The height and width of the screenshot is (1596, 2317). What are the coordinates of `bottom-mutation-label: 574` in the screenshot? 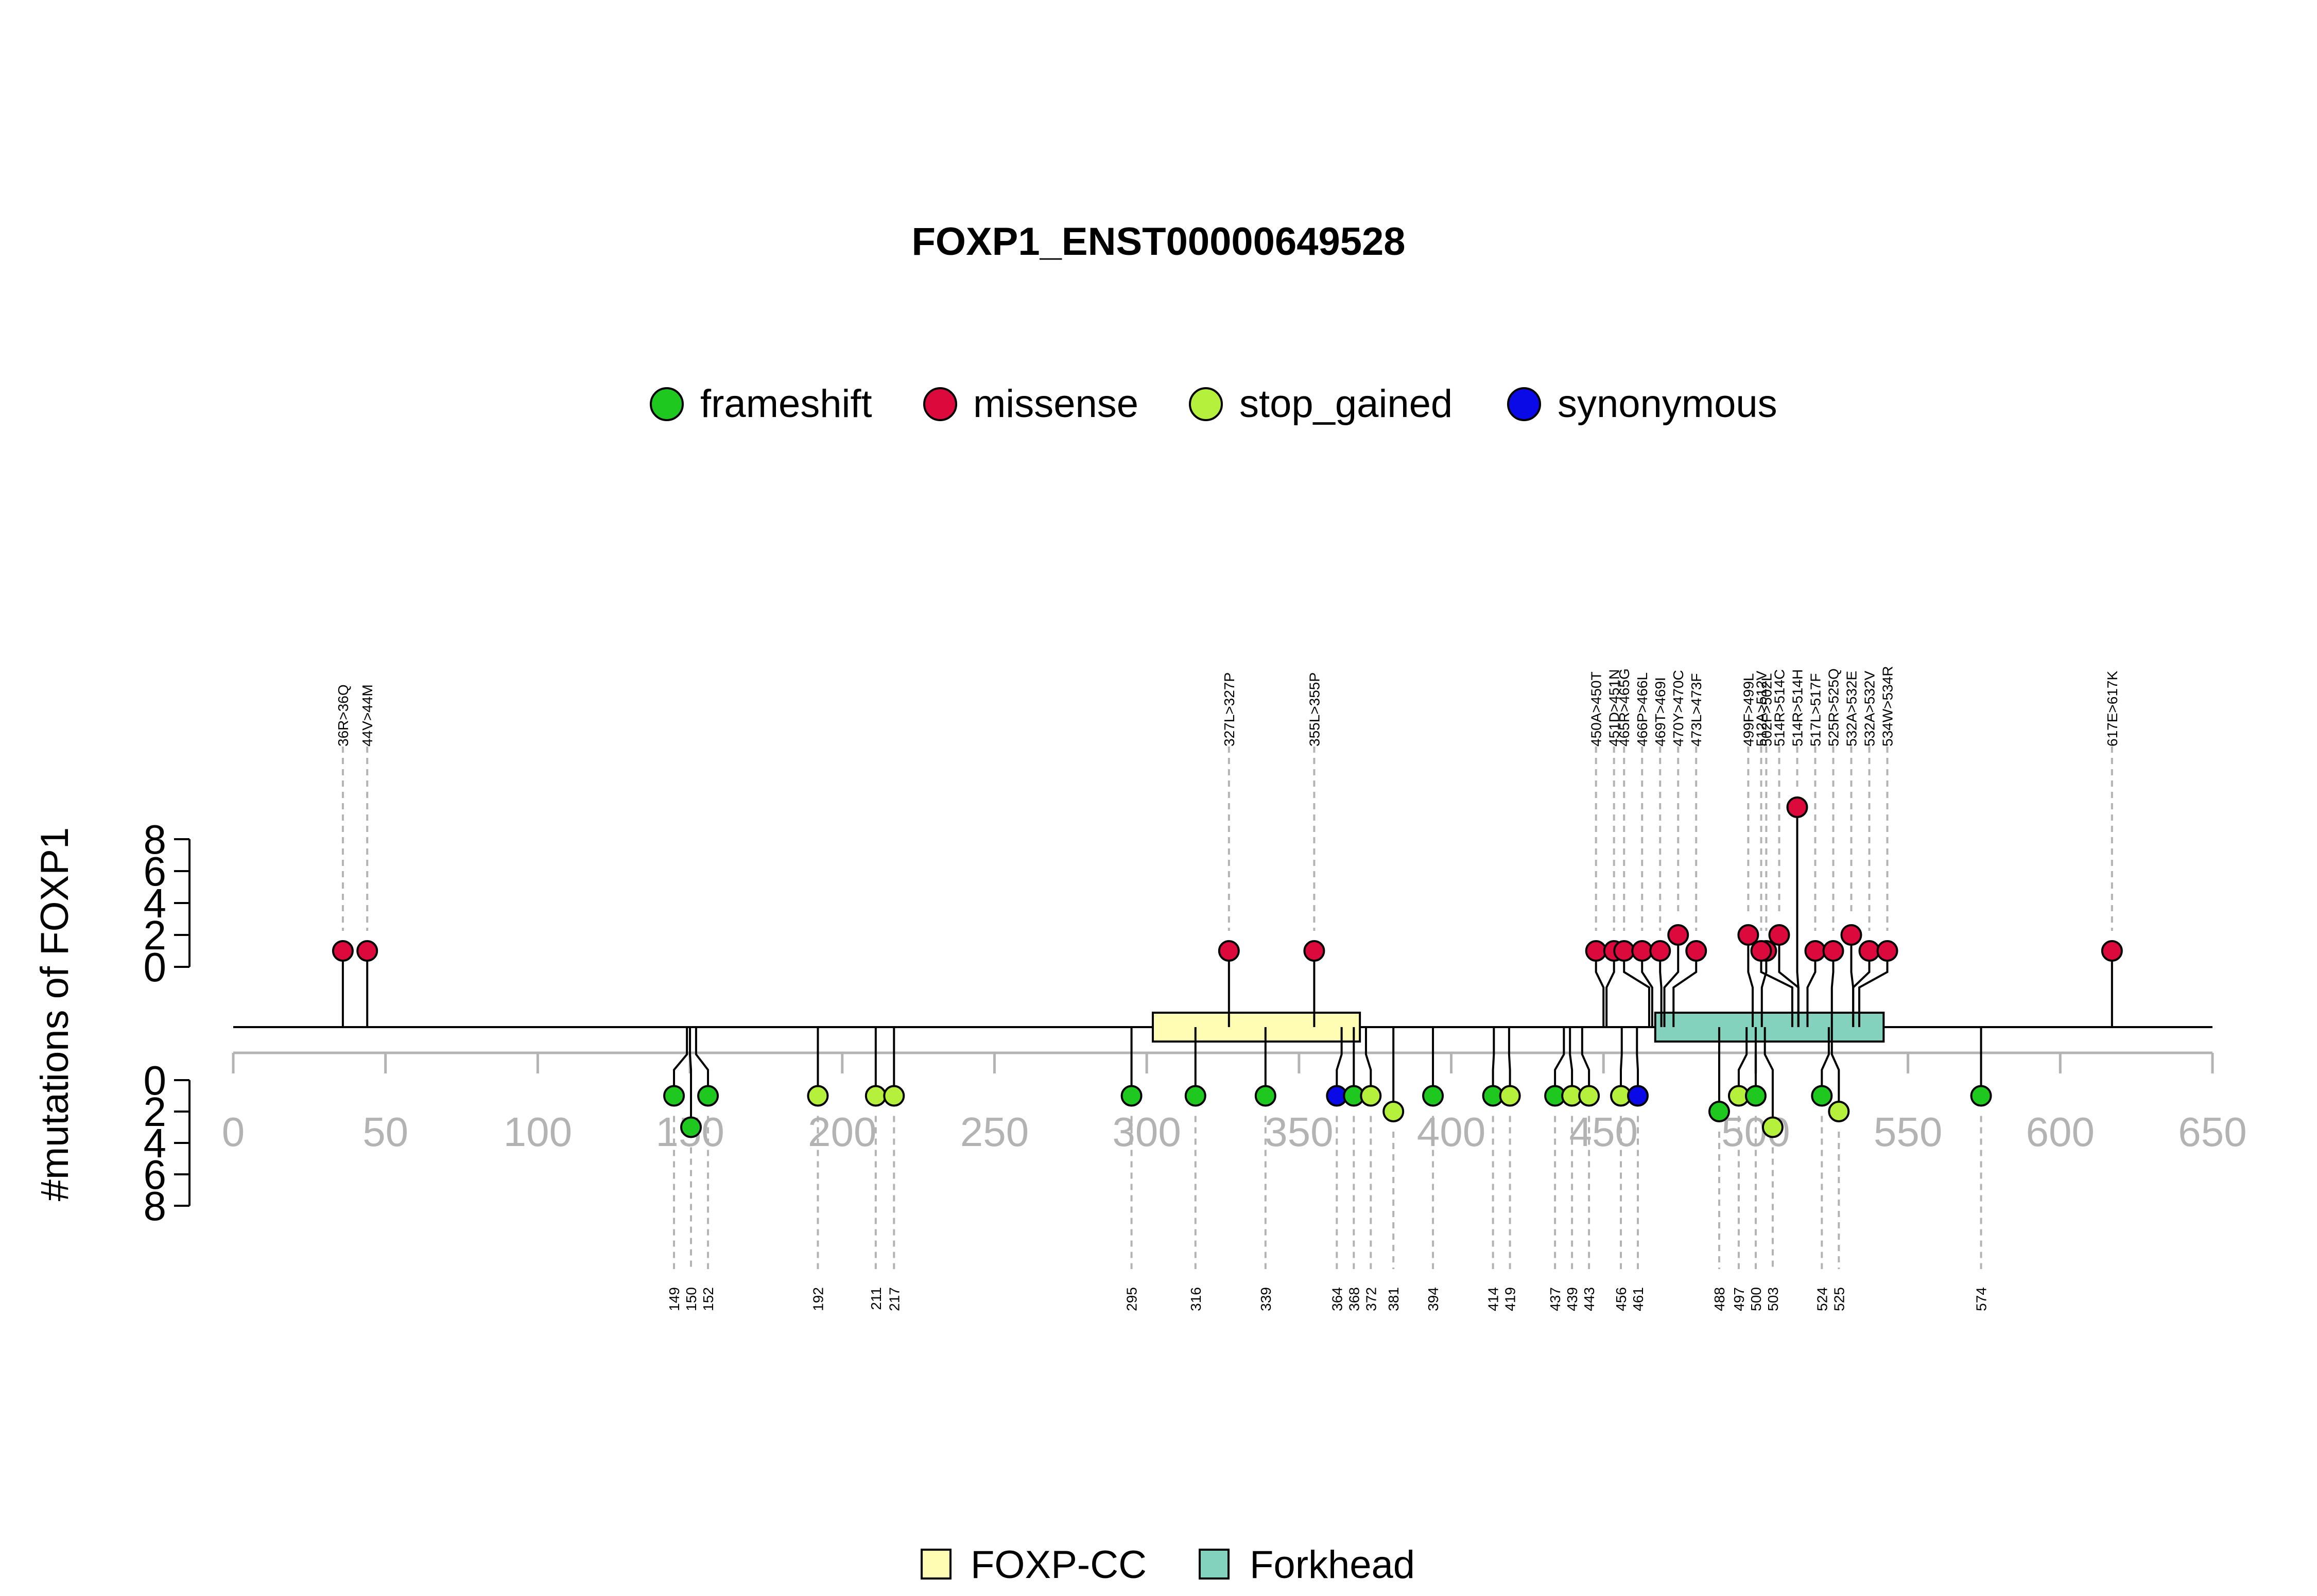 It's located at (1982, 1299).